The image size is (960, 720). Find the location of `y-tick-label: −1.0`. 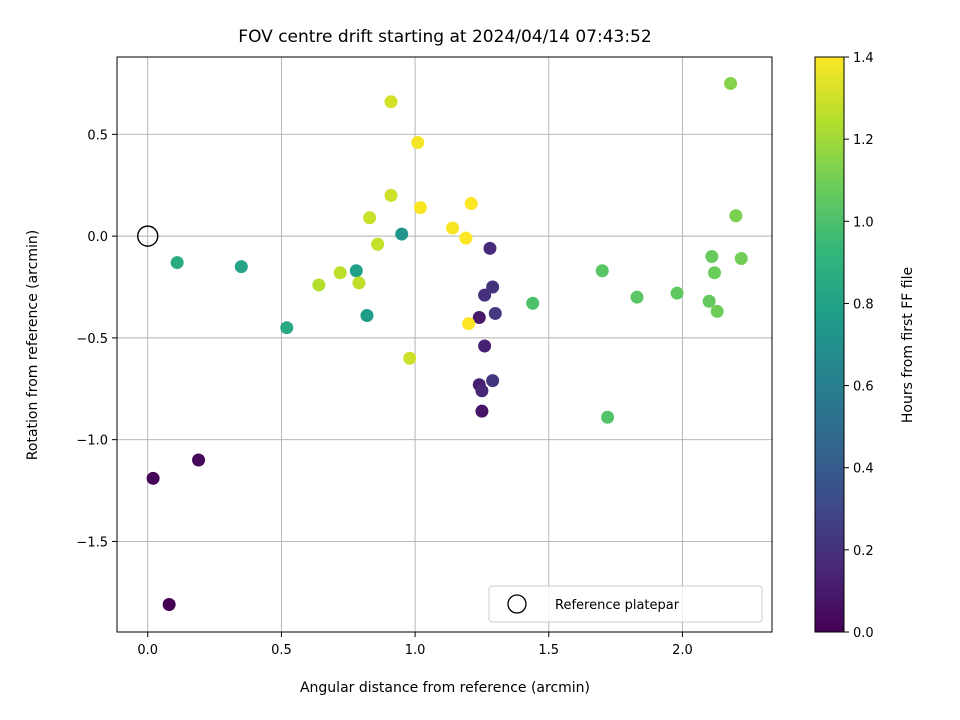

y-tick-label: −1.0 is located at coordinates (92, 441).